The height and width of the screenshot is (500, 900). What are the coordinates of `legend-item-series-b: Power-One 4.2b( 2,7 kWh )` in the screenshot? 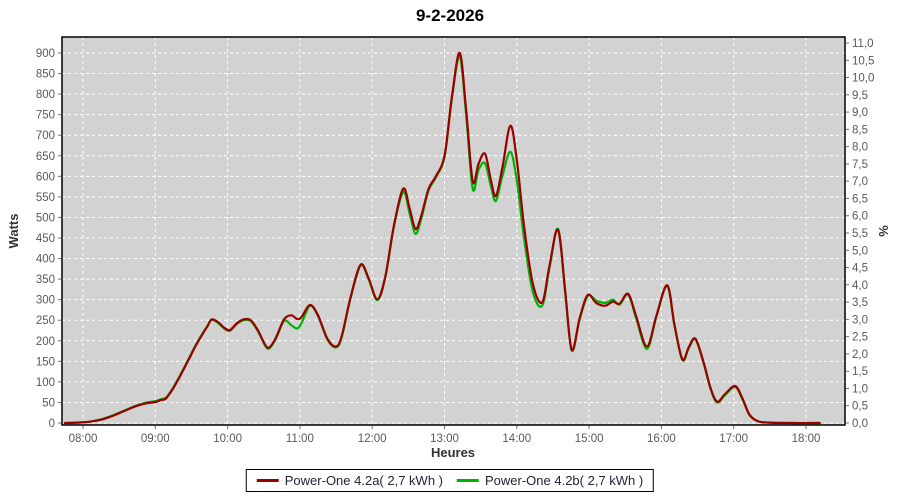 It's located at (550, 480).